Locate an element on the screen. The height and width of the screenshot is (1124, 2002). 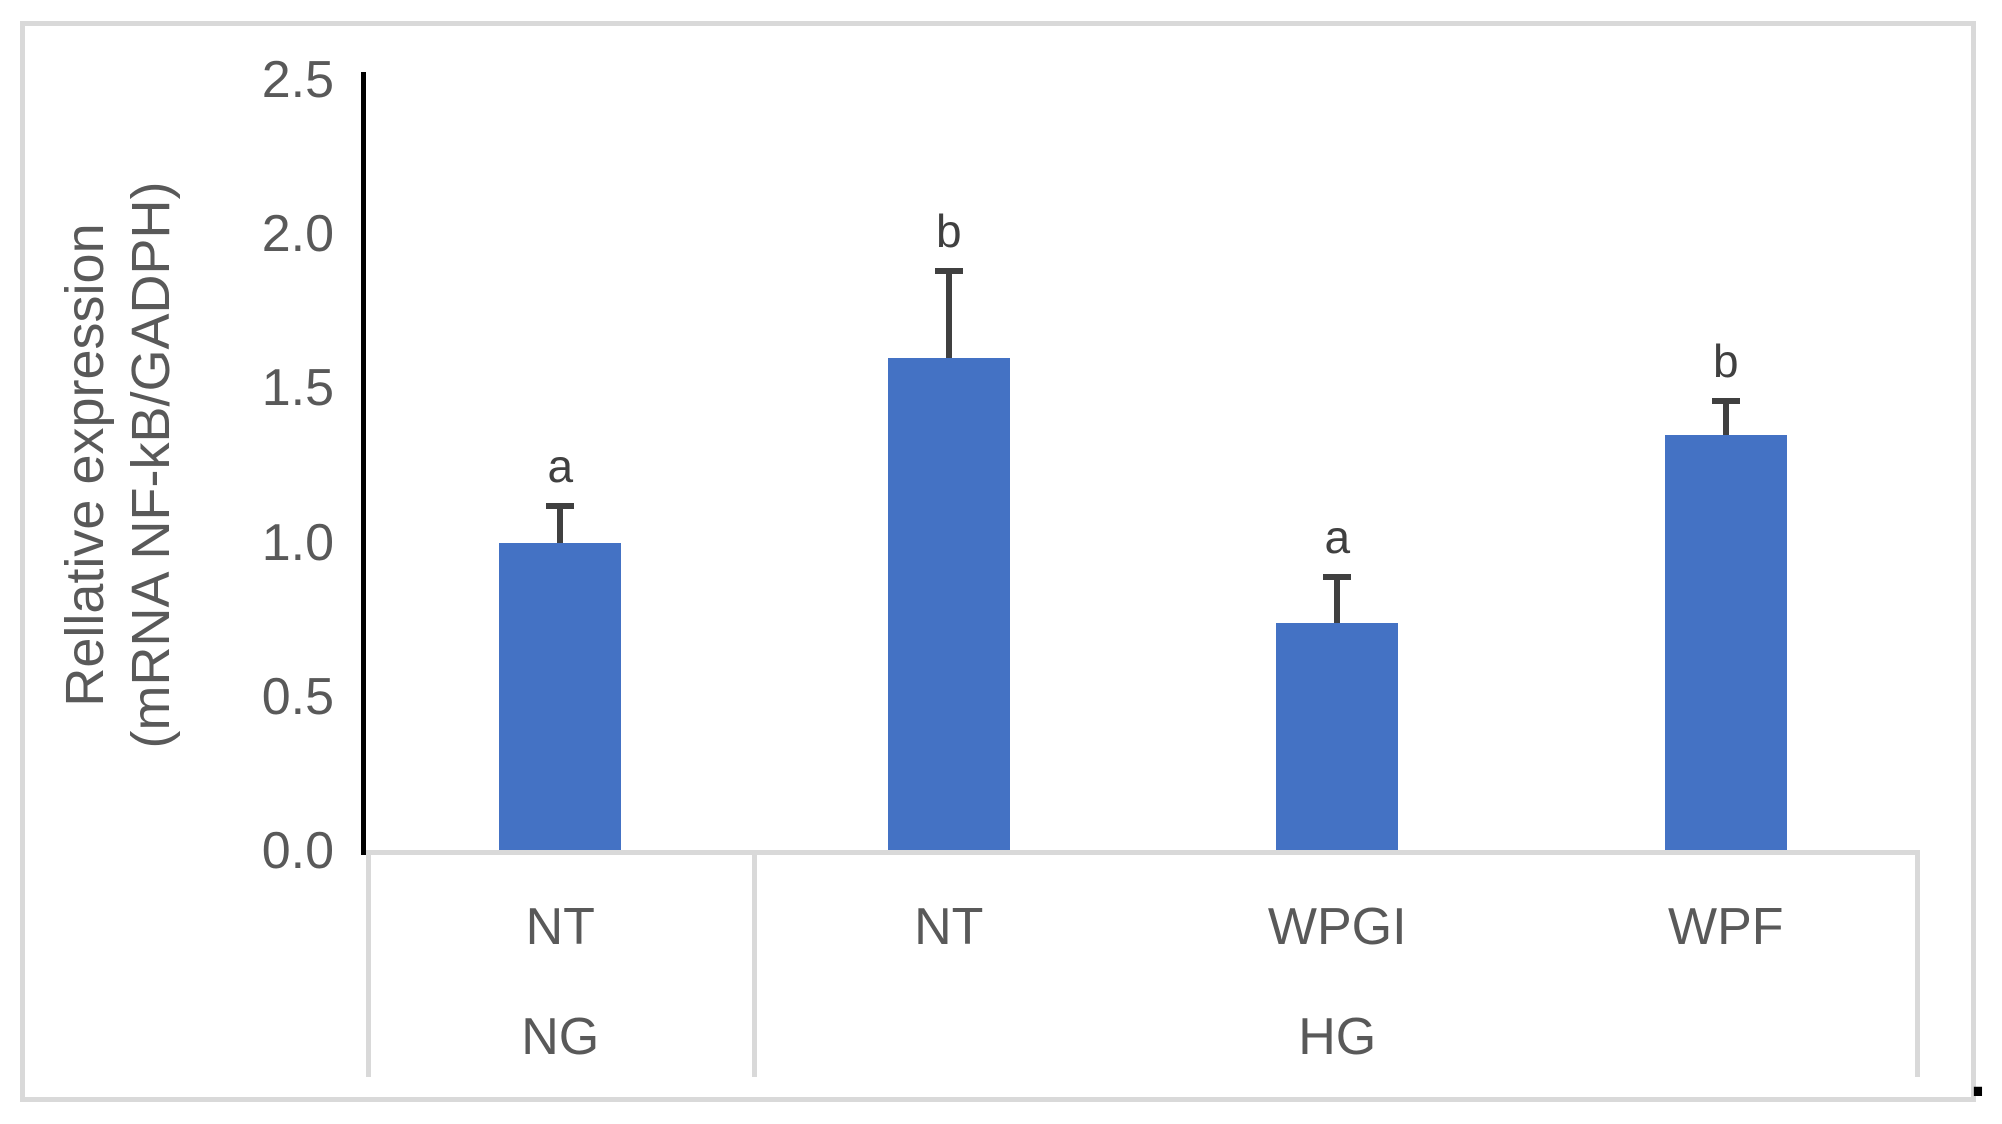
category-label: WPGI is located at coordinates (1337, 927).